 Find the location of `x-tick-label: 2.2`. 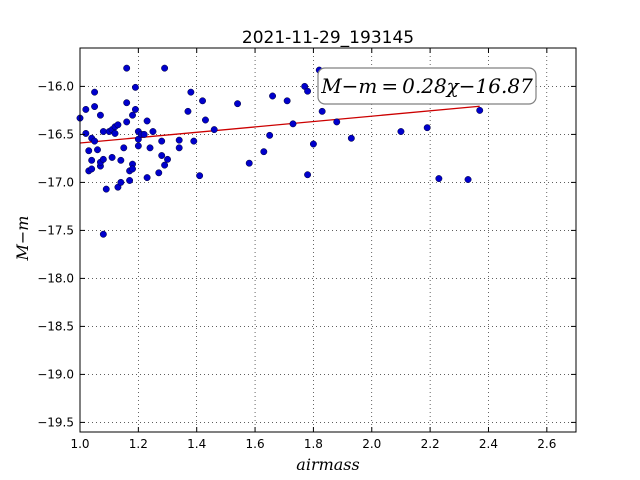

x-tick-label: 2.2 is located at coordinates (430, 444).